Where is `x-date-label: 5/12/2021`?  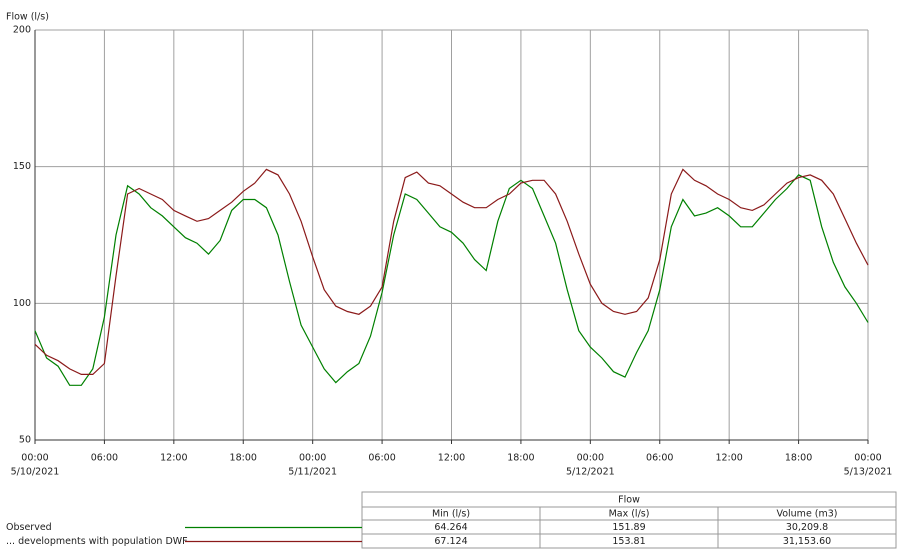 x-date-label: 5/12/2021 is located at coordinates (590, 472).